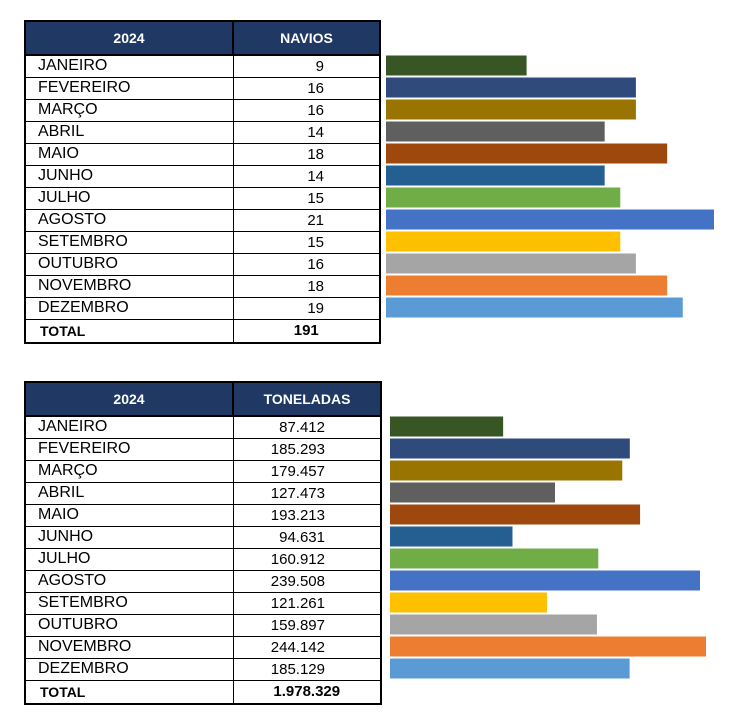  What do you see at coordinates (307, 647) in the screenshot?
I see `value-label: 244.142` at bounding box center [307, 647].